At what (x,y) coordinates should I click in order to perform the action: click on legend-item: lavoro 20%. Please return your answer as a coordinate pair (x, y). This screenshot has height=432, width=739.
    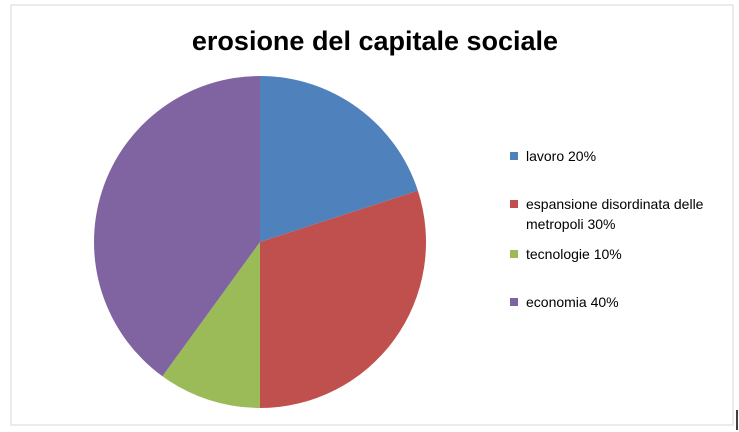
    Looking at the image, I should click on (620, 156).